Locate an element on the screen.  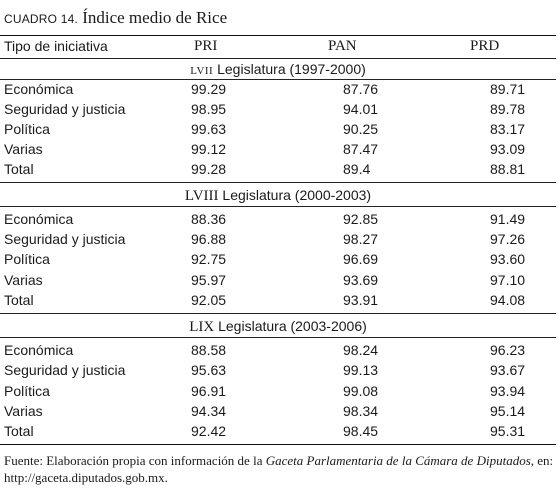
table-row-total: Total 92.05 93.91 94.08 is located at coordinates (278, 300).